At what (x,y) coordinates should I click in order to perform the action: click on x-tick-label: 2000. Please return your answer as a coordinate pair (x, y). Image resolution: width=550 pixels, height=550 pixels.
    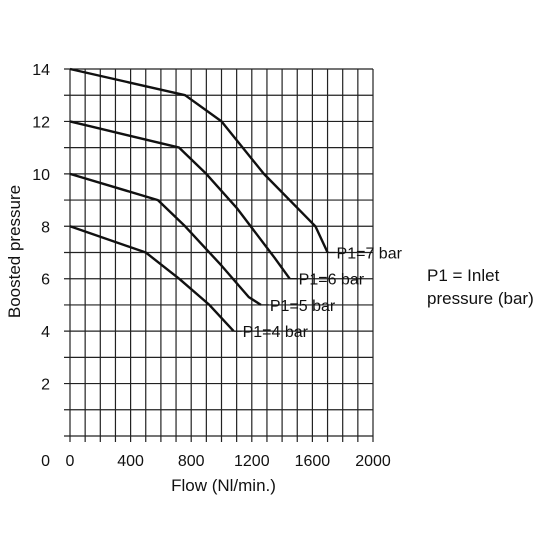
    Looking at the image, I should click on (373, 461).